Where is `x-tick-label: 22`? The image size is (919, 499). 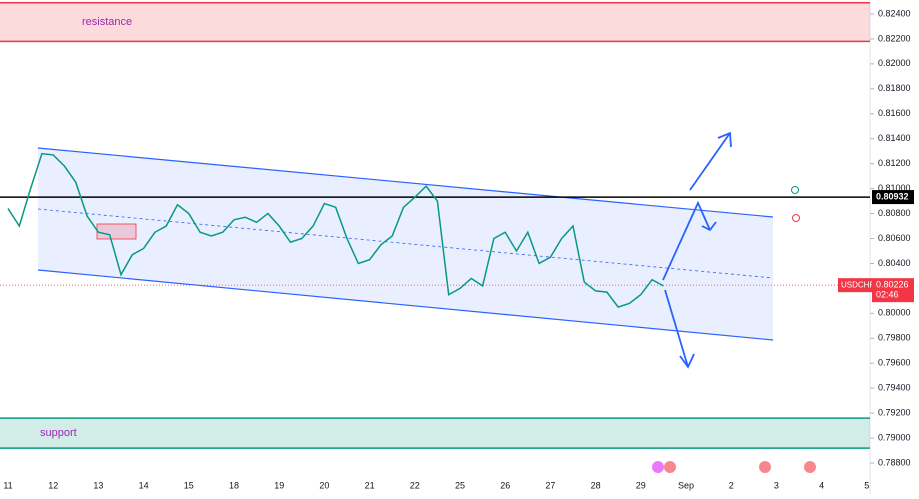
x-tick-label: 22 is located at coordinates (415, 485).